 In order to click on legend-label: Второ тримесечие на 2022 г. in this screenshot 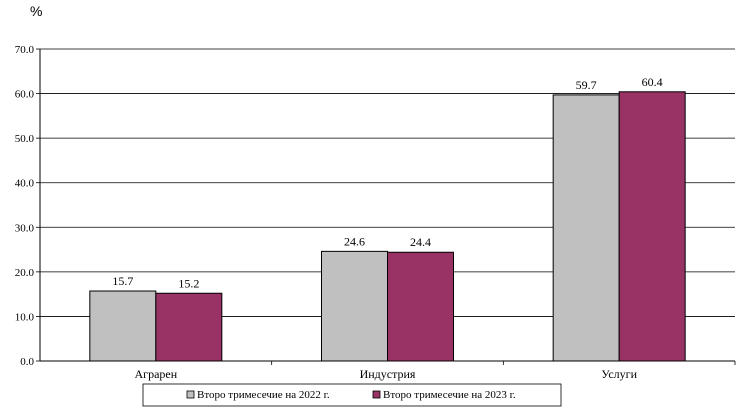, I will do `click(263, 395)`.